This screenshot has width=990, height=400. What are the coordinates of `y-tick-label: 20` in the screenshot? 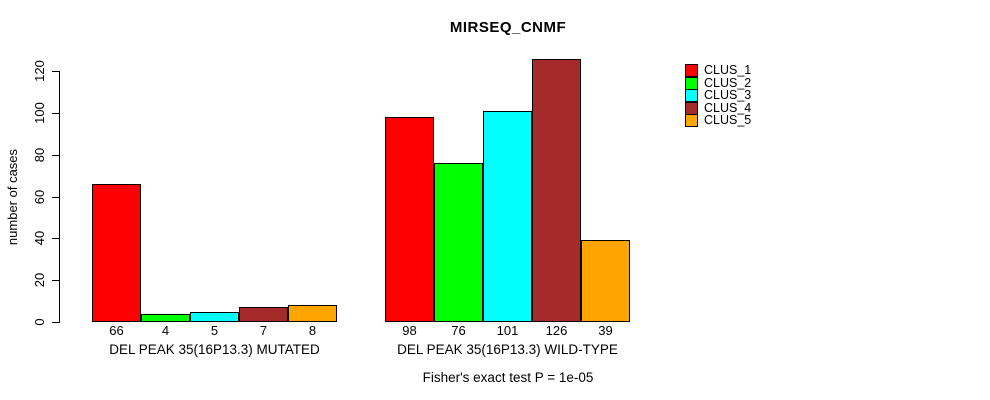 It's located at (39, 280).